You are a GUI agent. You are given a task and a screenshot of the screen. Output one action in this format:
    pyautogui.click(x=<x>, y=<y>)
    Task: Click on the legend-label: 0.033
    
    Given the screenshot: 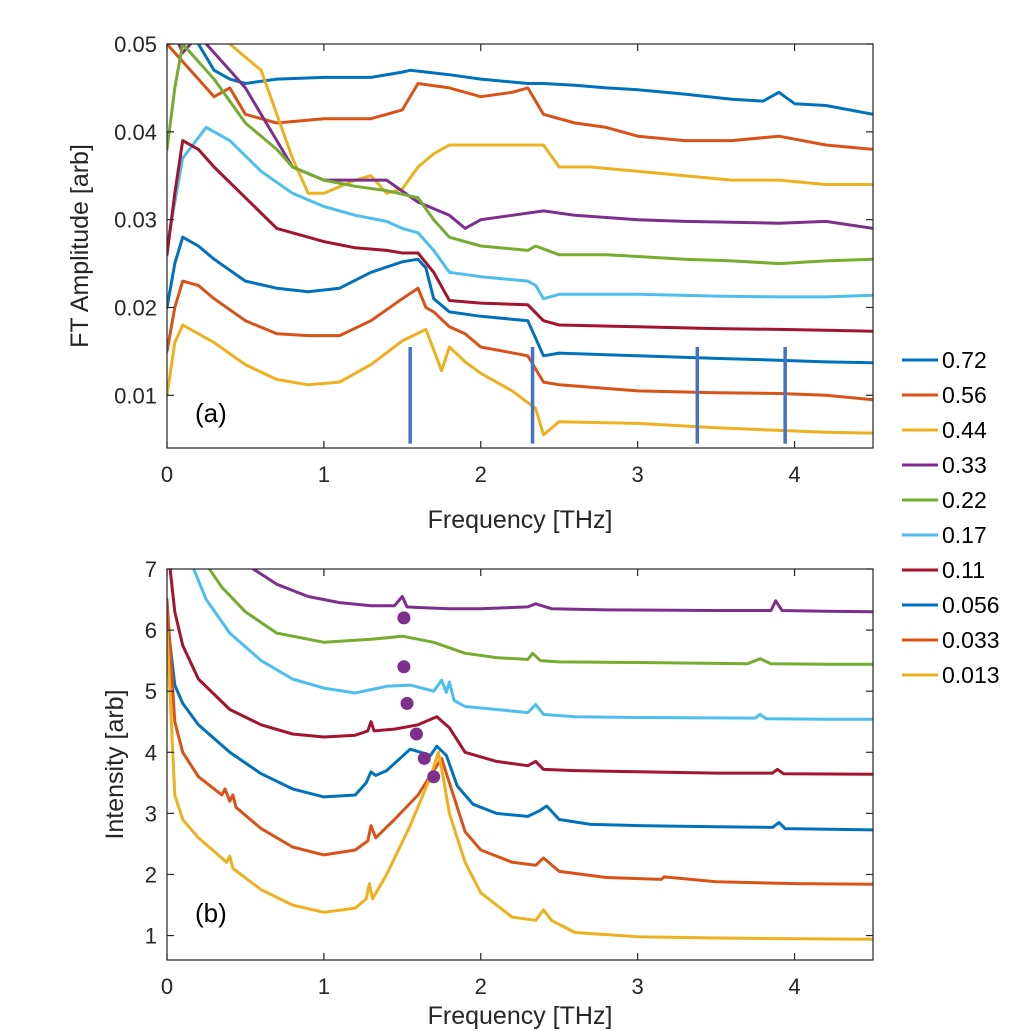 What is the action you would take?
    pyautogui.click(x=971, y=640)
    